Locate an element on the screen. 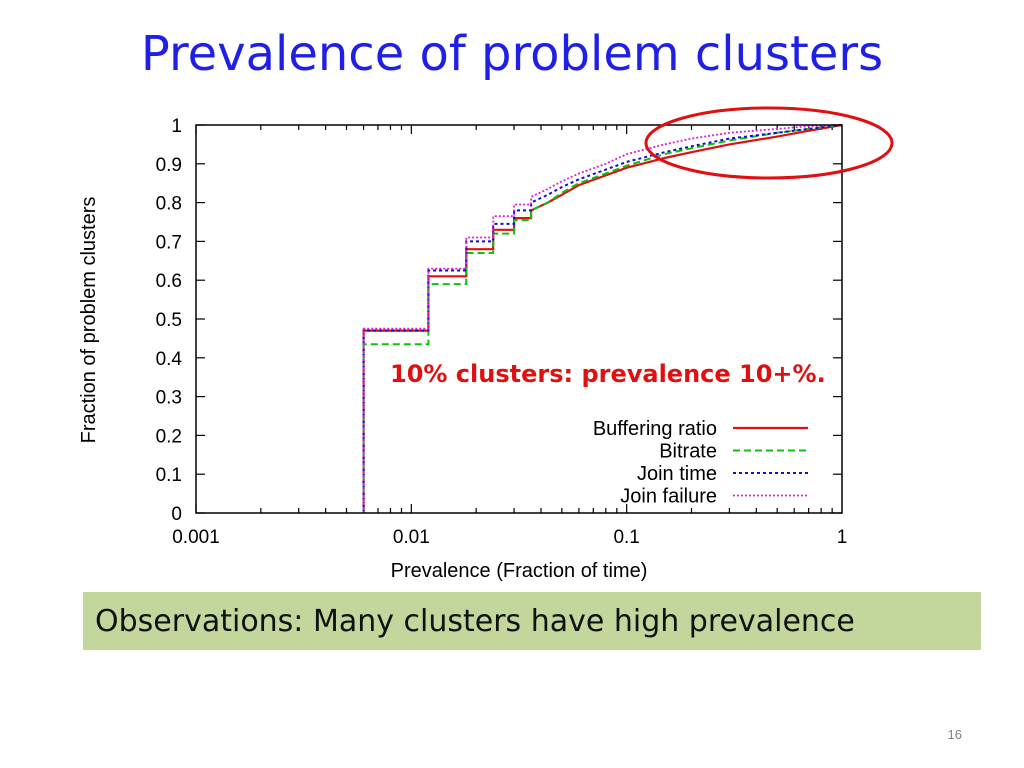 The height and width of the screenshot is (768, 1024). x-tick-label: 0.01 is located at coordinates (411, 537).